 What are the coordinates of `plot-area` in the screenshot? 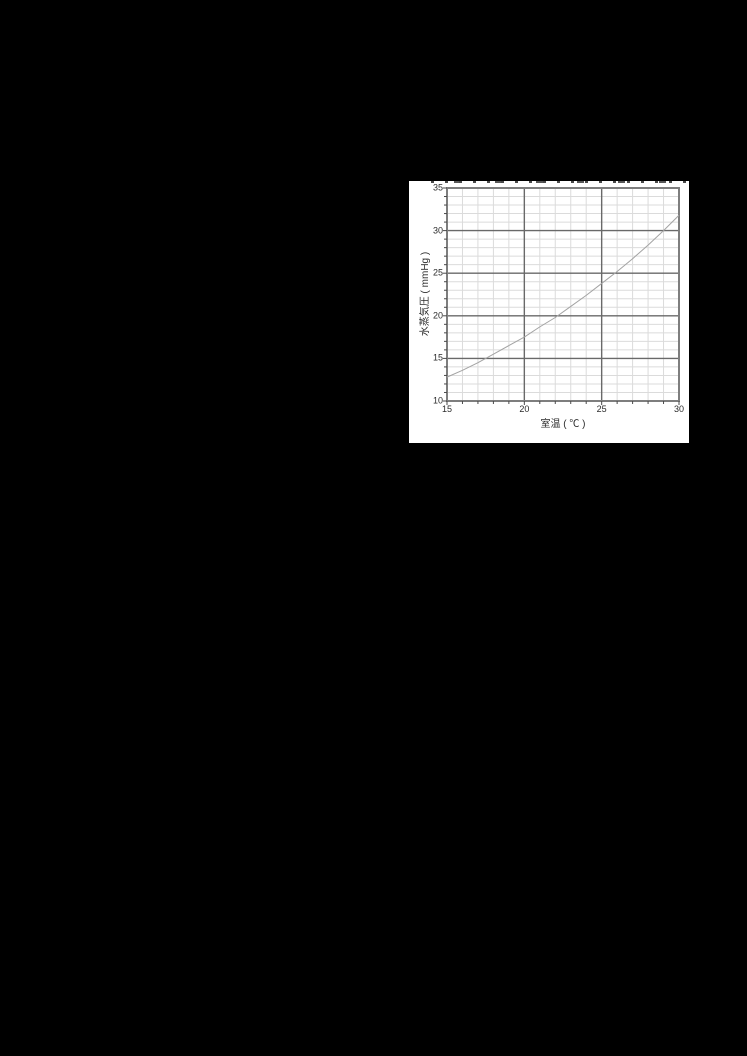 It's located at (561, 296).